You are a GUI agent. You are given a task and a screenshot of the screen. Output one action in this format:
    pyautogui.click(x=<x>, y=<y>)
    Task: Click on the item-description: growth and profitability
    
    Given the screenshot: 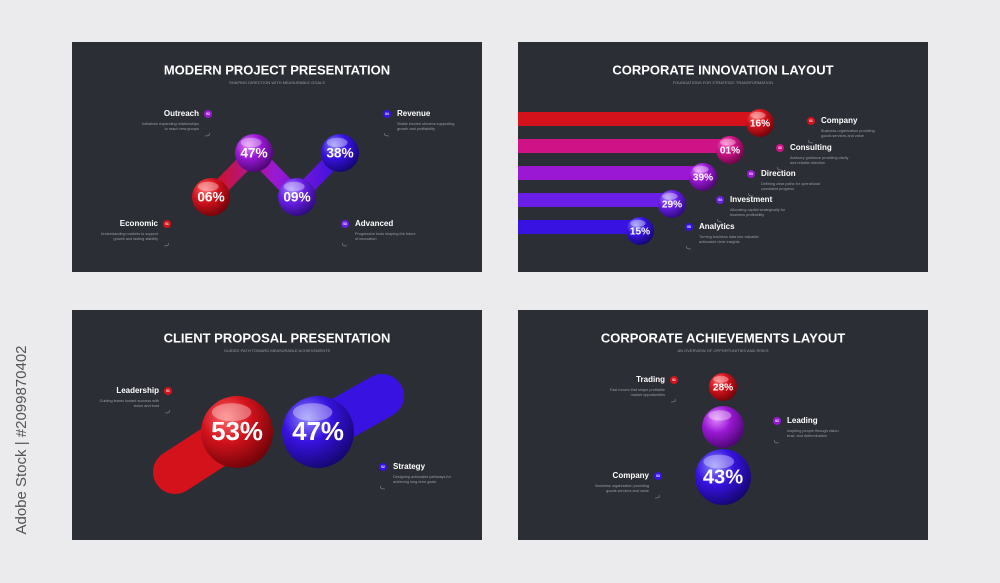 What is the action you would take?
    pyautogui.click(x=416, y=129)
    